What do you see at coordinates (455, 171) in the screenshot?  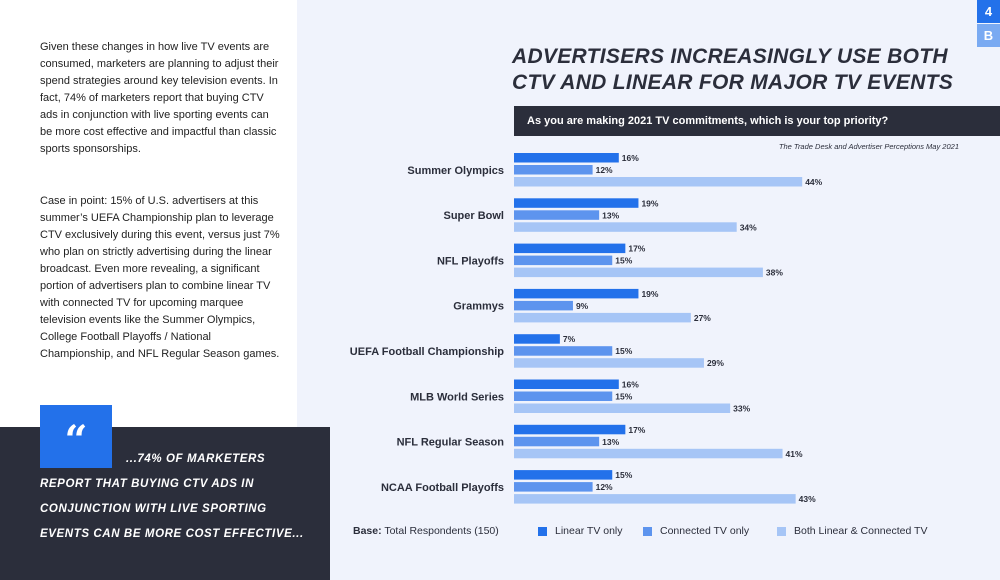 I see `category-label: Summer Olympics` at bounding box center [455, 171].